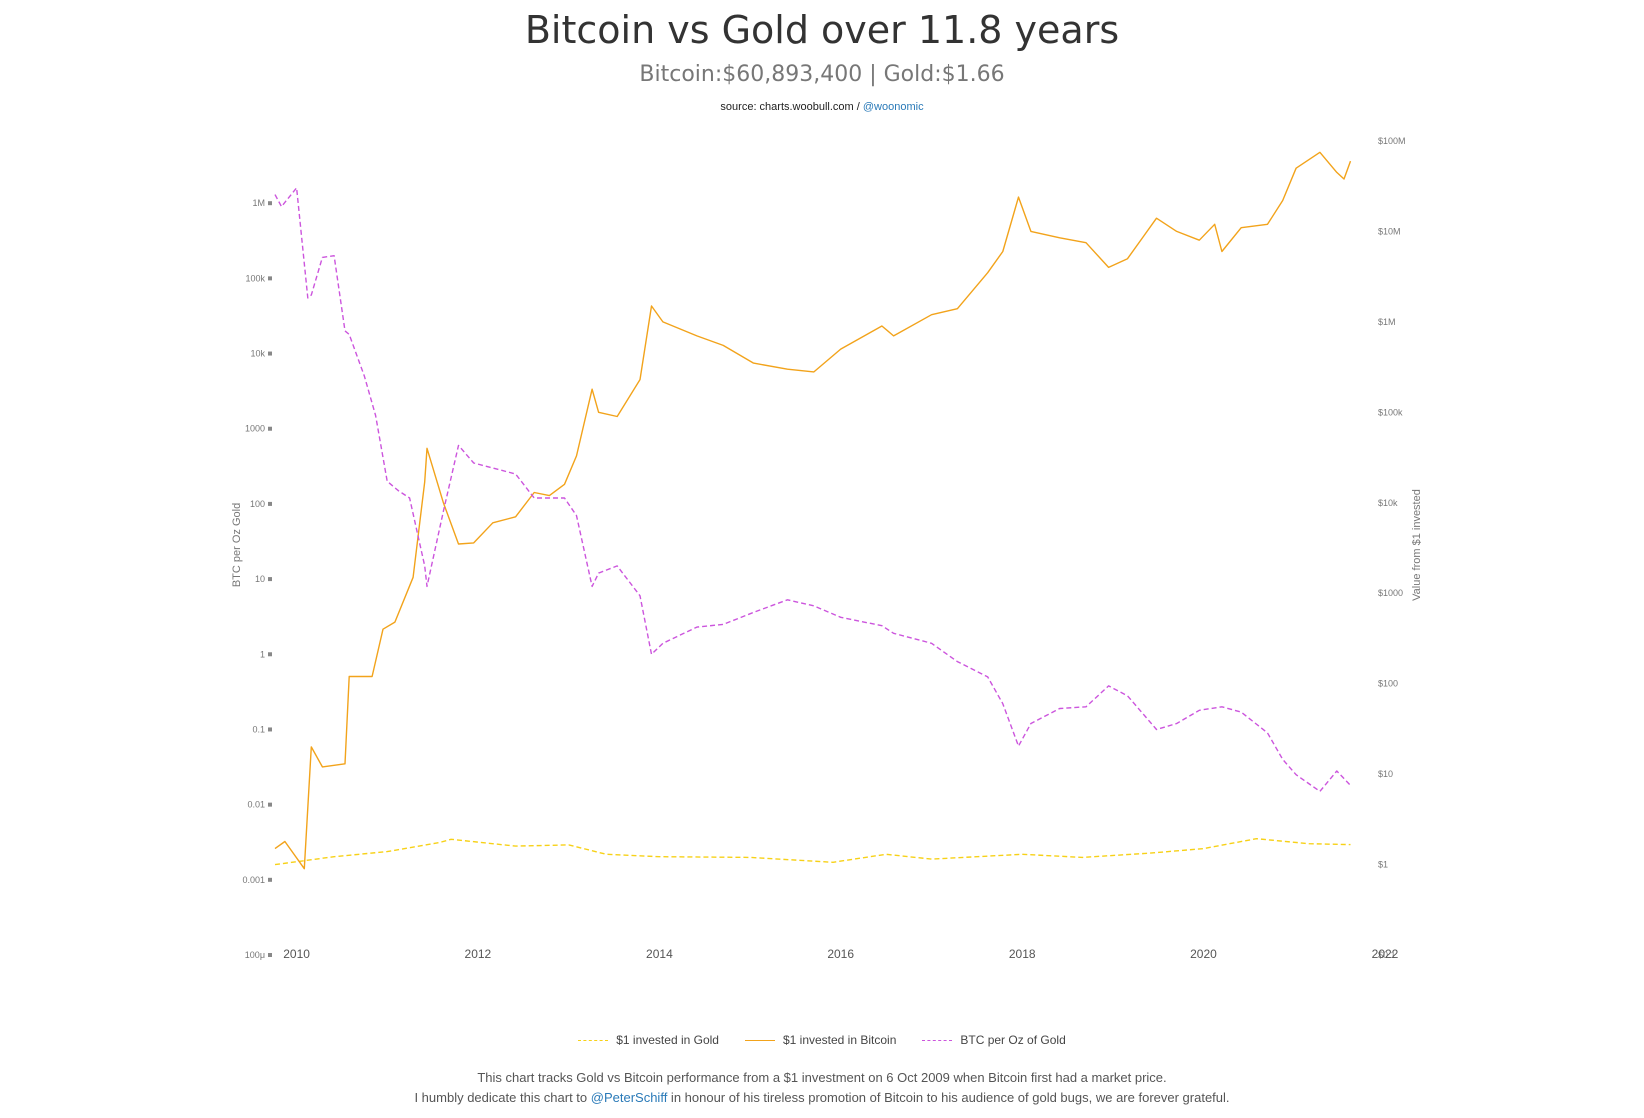  What do you see at coordinates (629, 1097) in the screenshot?
I see `peterschiff-link: @PeterSchiff` at bounding box center [629, 1097].